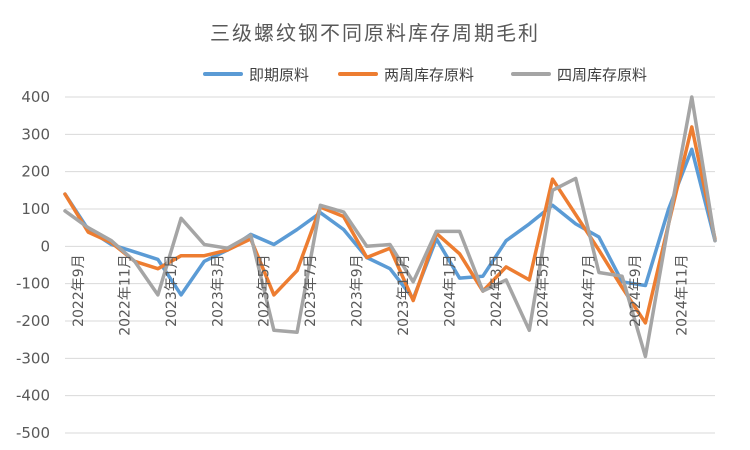 The width and height of the screenshot is (750, 450). What do you see at coordinates (172, 290) in the screenshot?
I see `x-tick-label: 2023年1月` at bounding box center [172, 290].